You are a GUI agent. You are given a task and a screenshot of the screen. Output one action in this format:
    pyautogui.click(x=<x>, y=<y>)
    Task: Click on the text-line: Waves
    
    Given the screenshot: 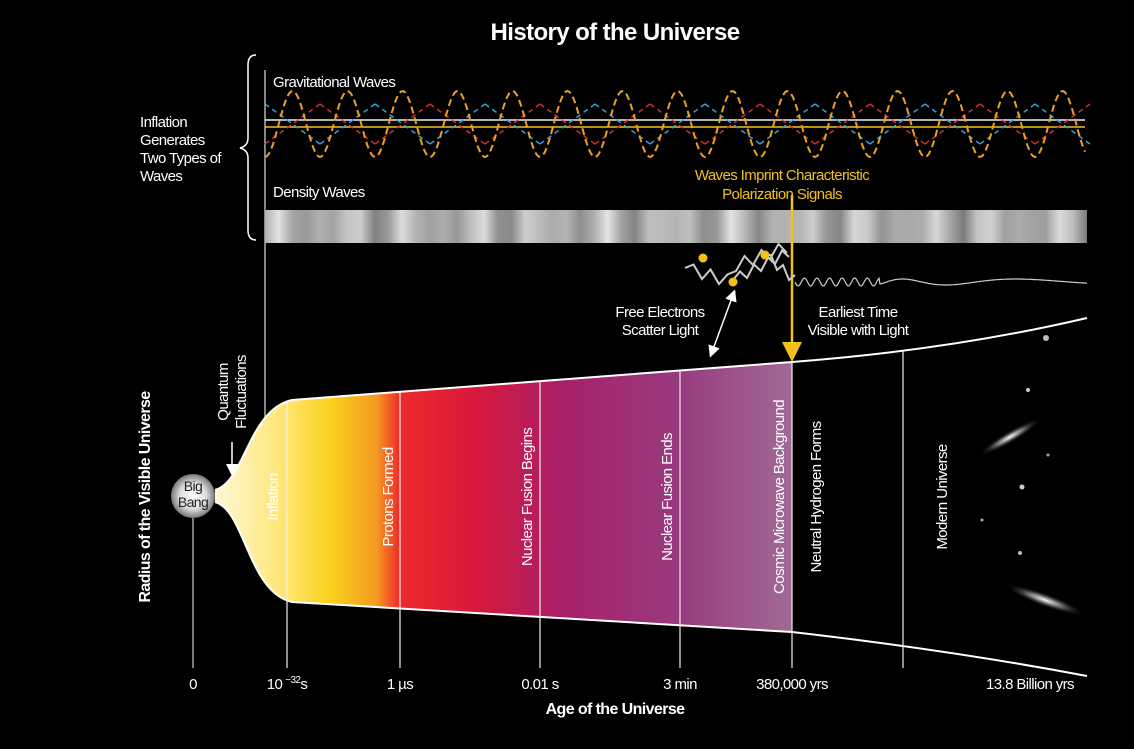 What is the action you would take?
    pyautogui.click(x=161, y=176)
    